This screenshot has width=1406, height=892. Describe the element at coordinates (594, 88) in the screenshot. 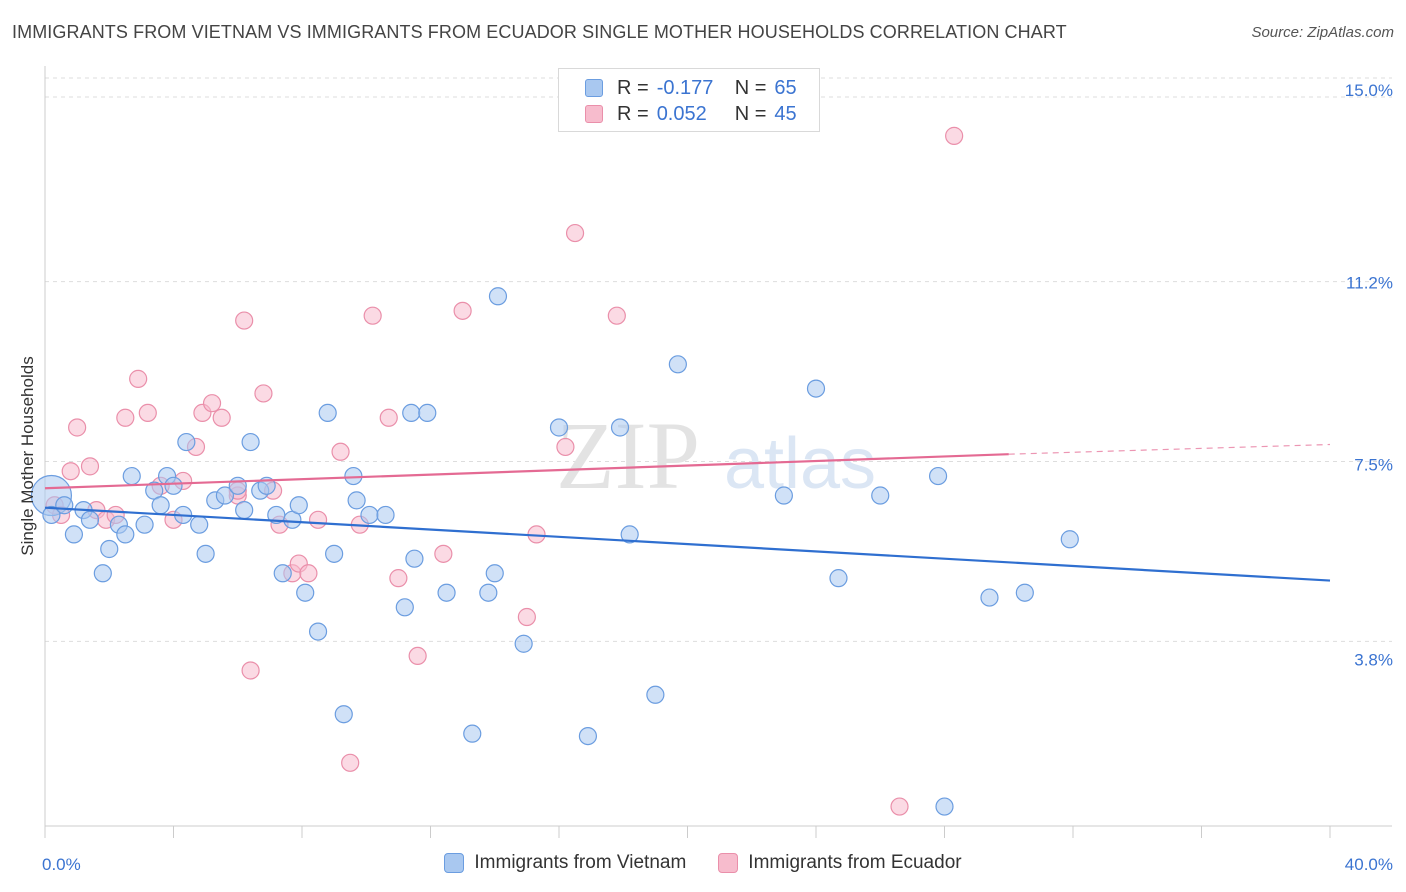

I see `vietnam-swatch` at that location.